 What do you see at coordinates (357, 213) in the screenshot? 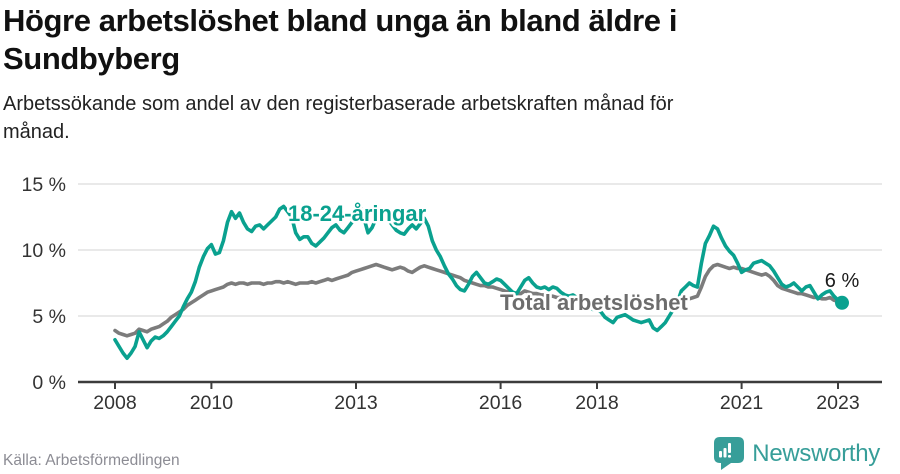
I see `series-label-youth: 18-24-åringar` at bounding box center [357, 213].